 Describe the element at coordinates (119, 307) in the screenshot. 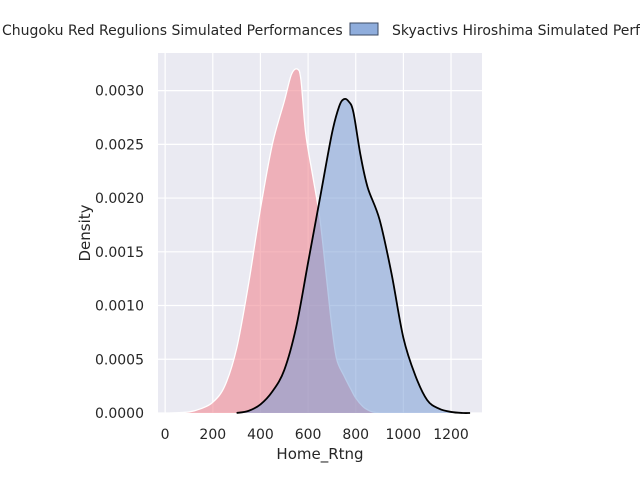

I see `y-tick-label: 0.0010` at that location.